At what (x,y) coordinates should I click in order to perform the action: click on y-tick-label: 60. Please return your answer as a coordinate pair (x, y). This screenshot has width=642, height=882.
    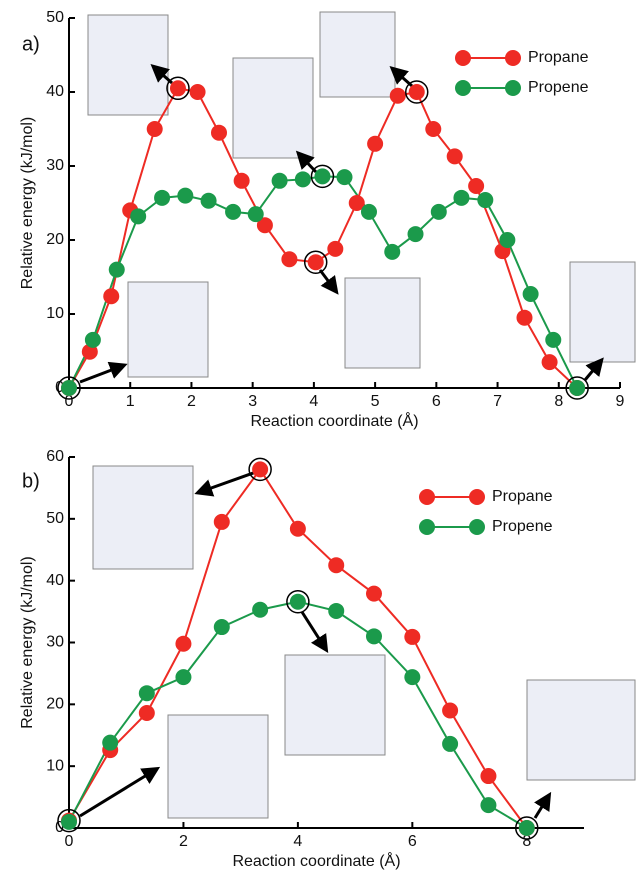
    Looking at the image, I should click on (55, 456).